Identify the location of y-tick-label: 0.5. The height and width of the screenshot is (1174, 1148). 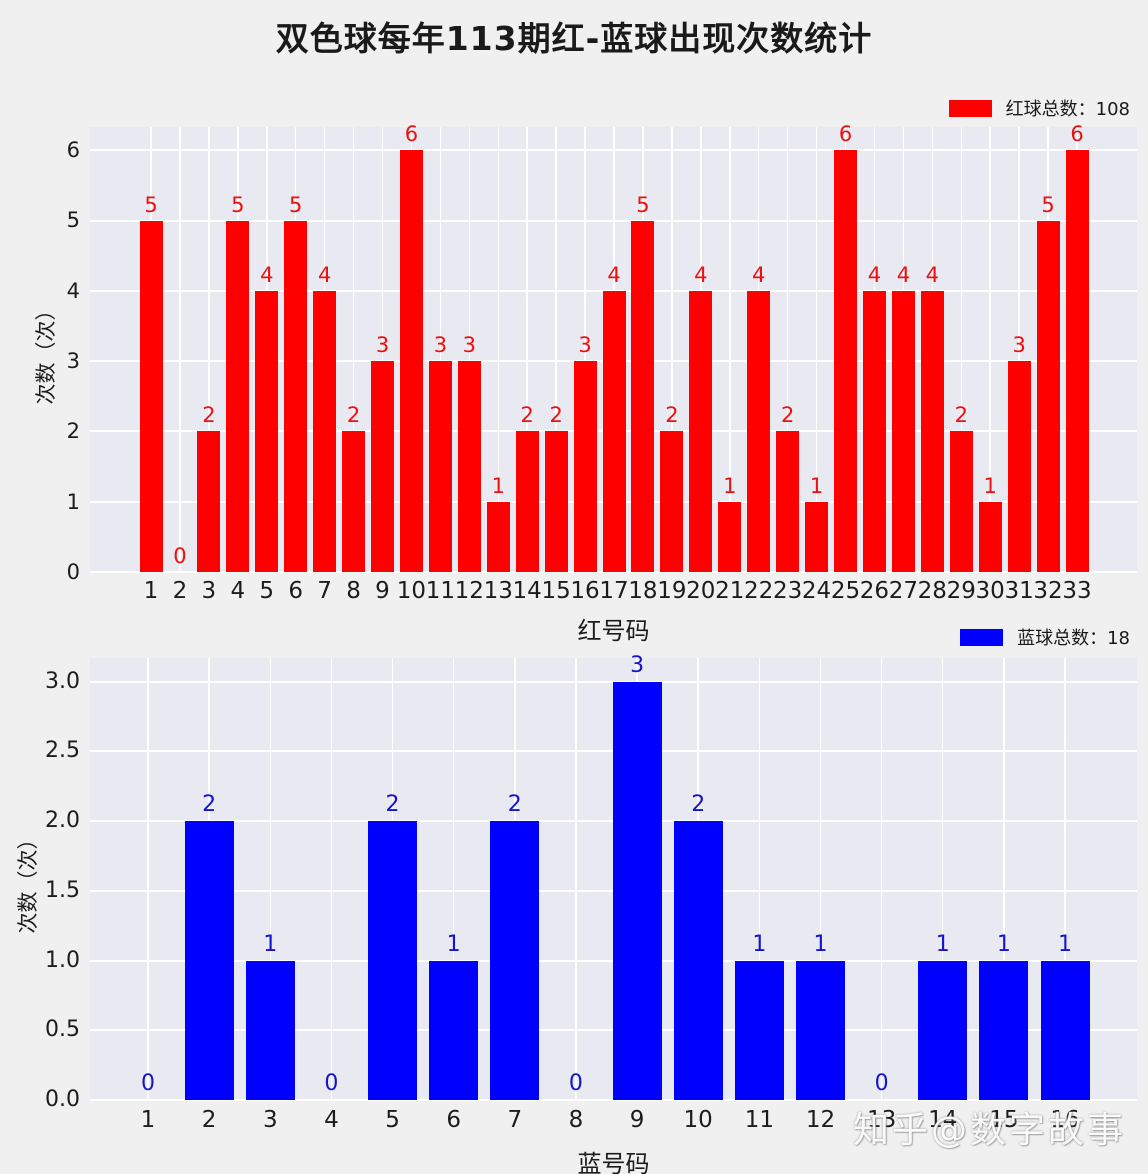
(62, 1030).